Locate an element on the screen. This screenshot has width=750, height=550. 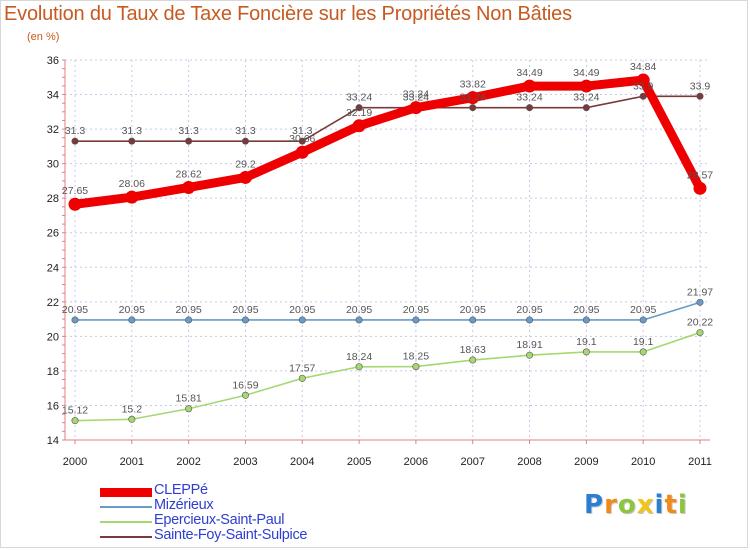
x-tick-label: 2003 is located at coordinates (245, 462).